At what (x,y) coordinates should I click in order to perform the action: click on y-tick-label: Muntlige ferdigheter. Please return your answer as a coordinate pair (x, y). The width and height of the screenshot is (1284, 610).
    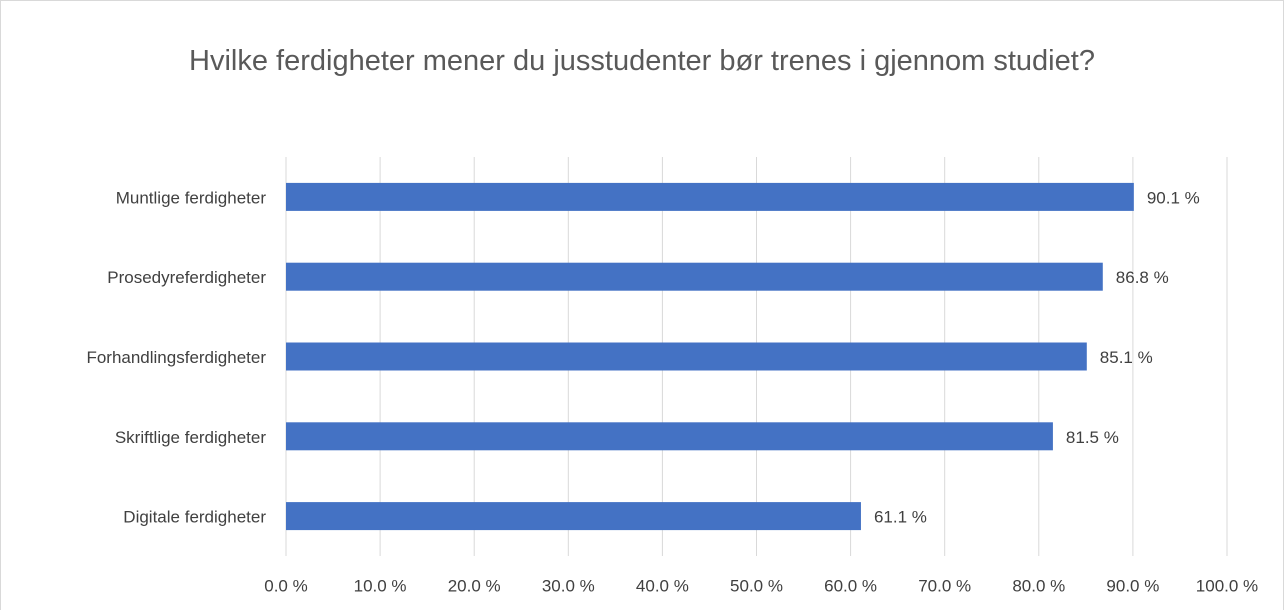
    Looking at the image, I should click on (191, 197).